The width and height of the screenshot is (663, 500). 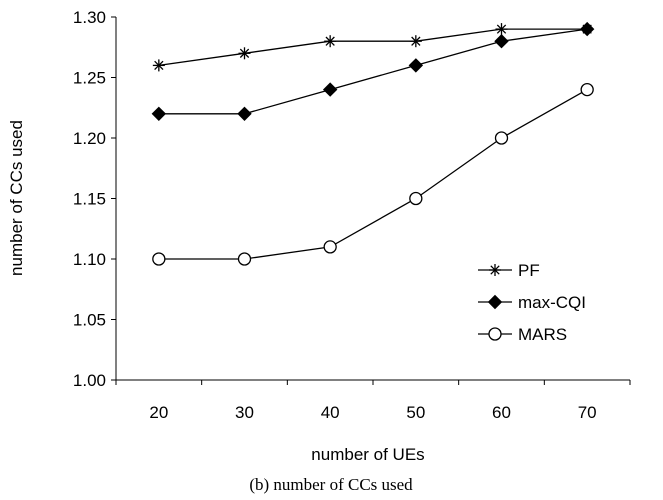 I want to click on y-tick-label: 1.10, so click(x=89, y=259).